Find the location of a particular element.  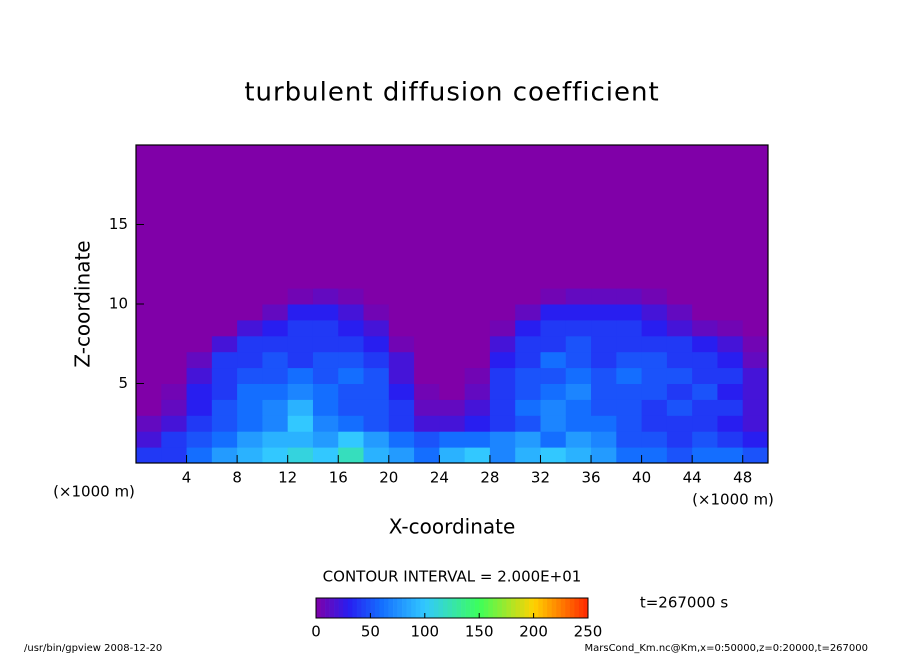

contour-note: CONTOUR INTERVAL = 2.000E+01 is located at coordinates (452, 577).